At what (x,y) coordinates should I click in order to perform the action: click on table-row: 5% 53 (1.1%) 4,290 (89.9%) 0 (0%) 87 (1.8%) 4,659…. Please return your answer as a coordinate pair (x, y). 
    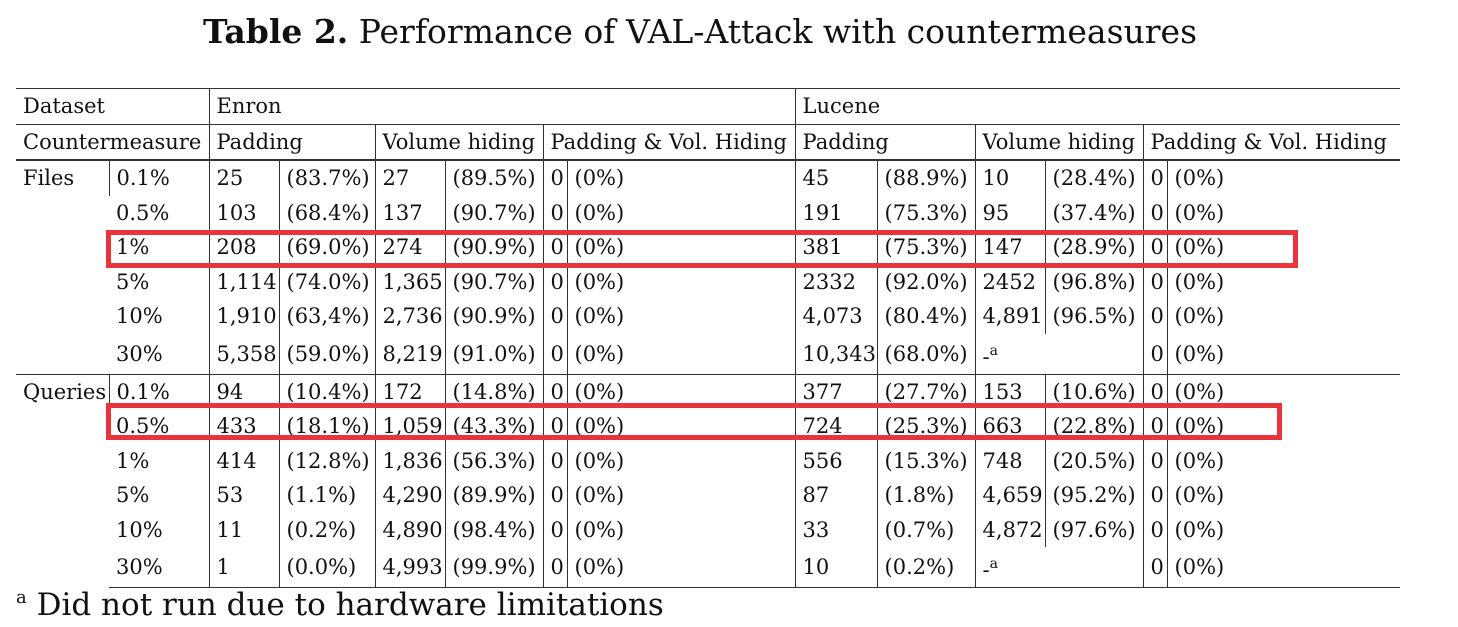
    Looking at the image, I should click on (708, 495).